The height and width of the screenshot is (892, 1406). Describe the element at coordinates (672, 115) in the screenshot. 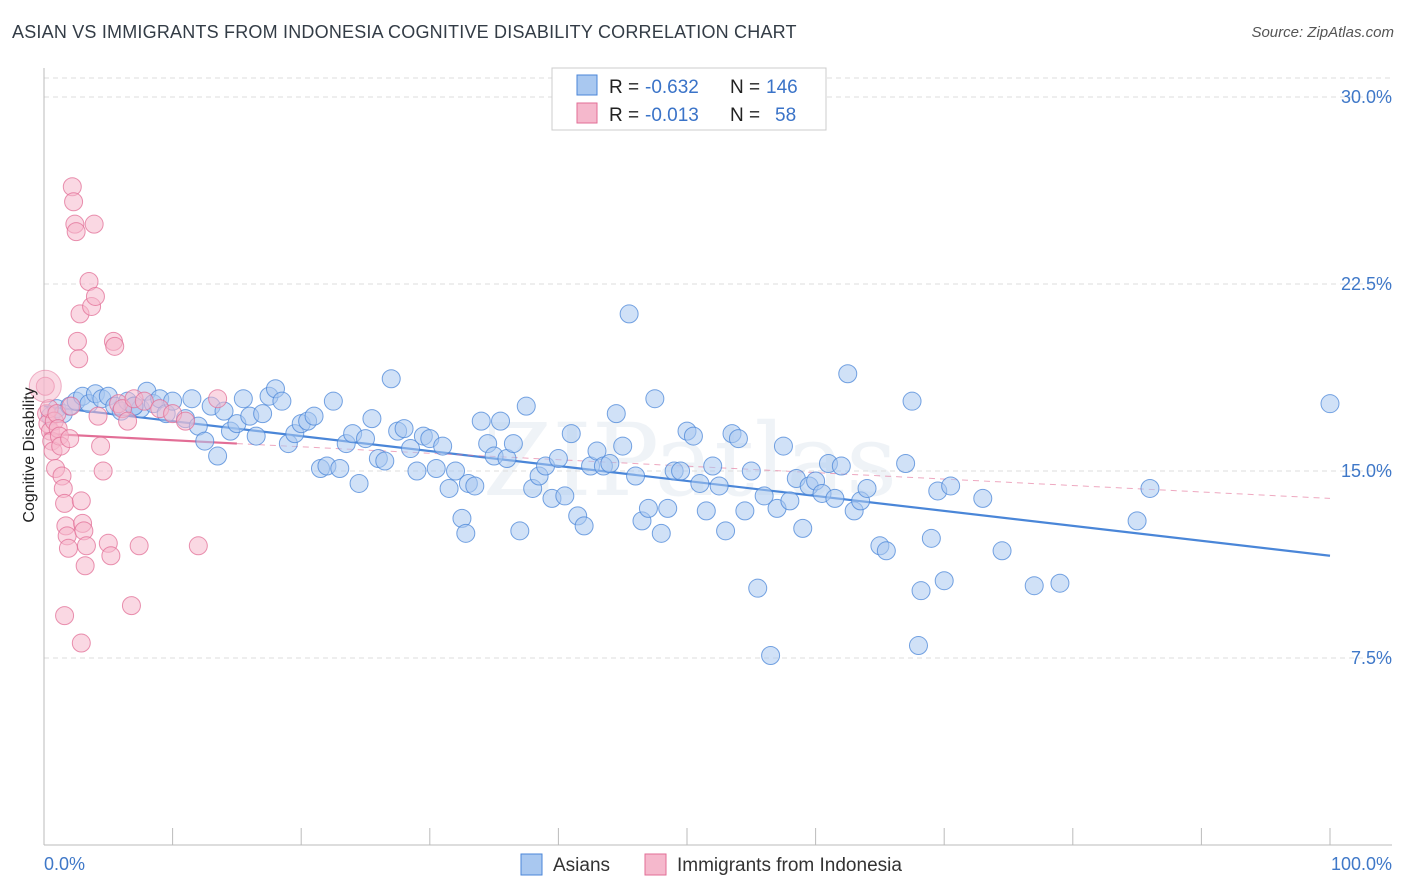

I see `indonesia-r-value: -0.013` at that location.